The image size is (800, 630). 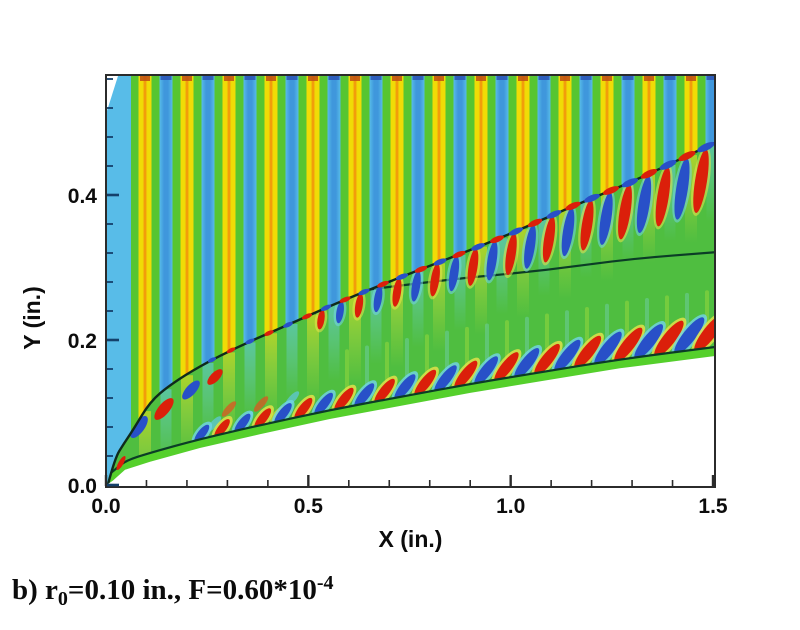 I want to click on x-tick-label: 1.5, so click(x=713, y=506).